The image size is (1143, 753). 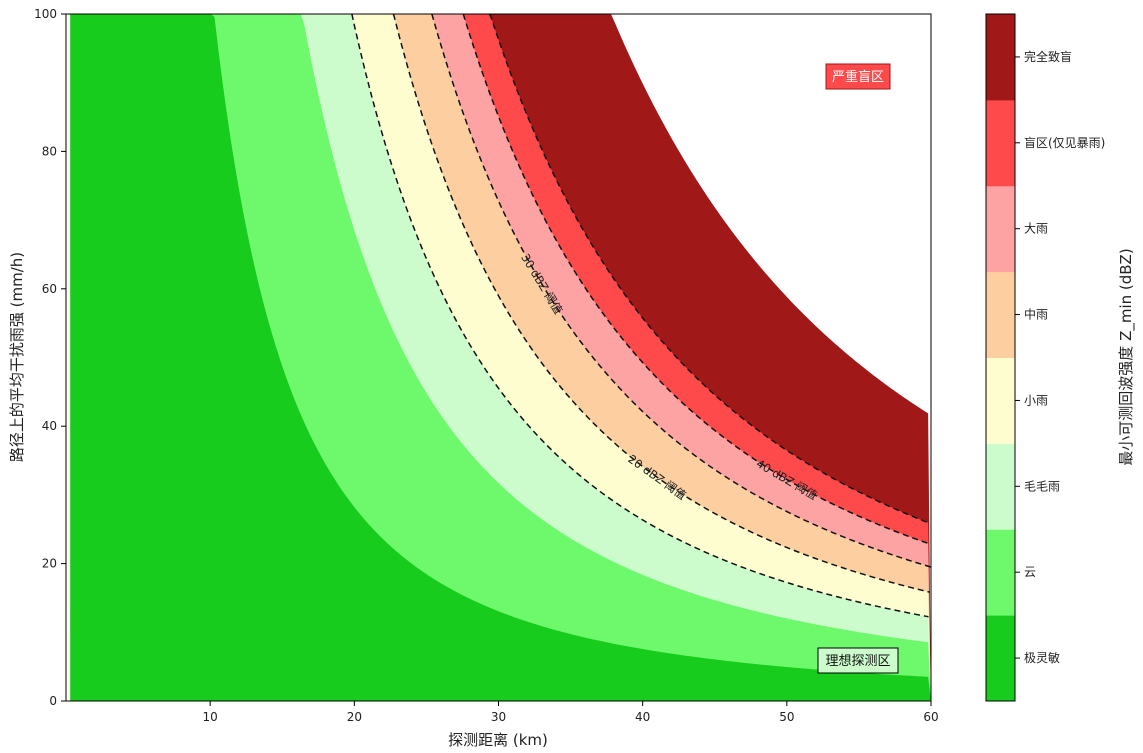 What do you see at coordinates (642, 717) in the screenshot?
I see `x-tick-label: 40` at bounding box center [642, 717].